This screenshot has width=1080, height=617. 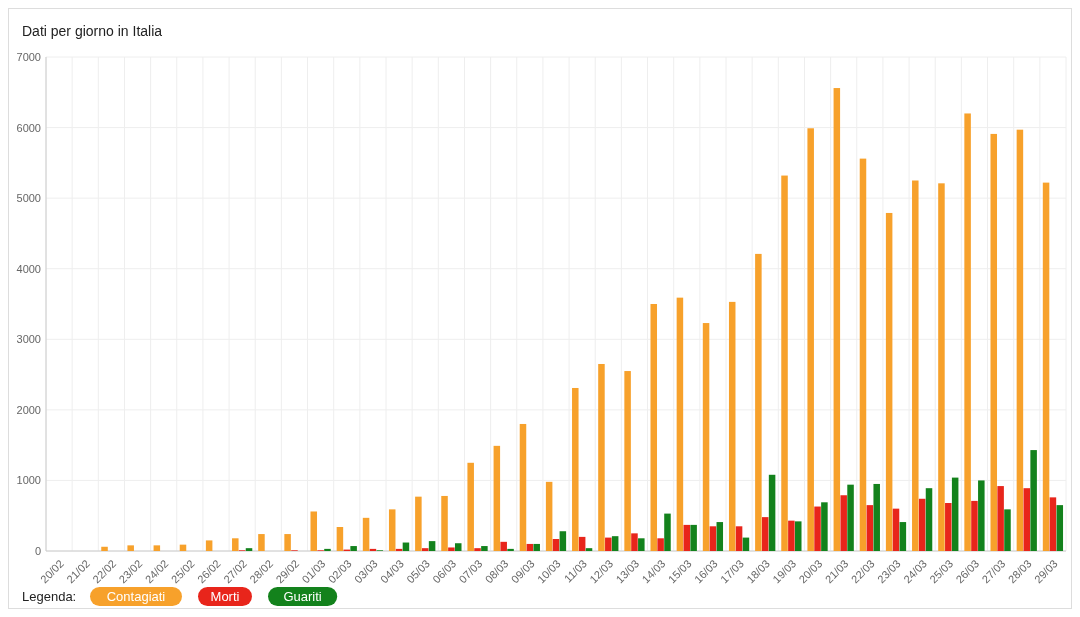 I want to click on text: Contagiati, so click(x=136, y=596).